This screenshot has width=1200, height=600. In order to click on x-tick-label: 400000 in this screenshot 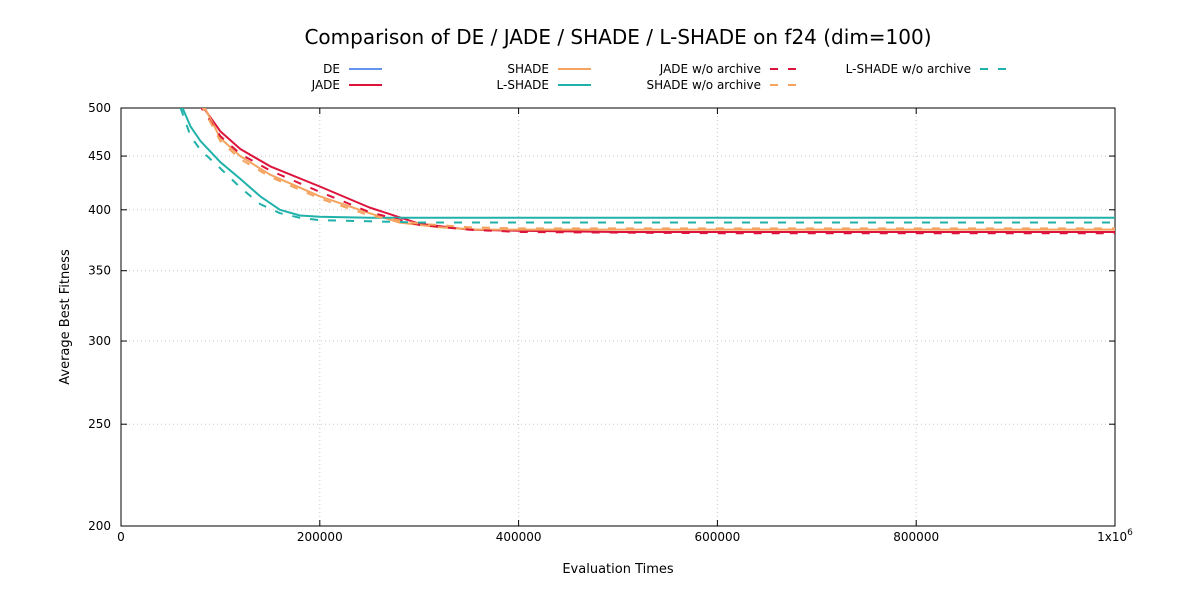, I will do `click(519, 537)`.